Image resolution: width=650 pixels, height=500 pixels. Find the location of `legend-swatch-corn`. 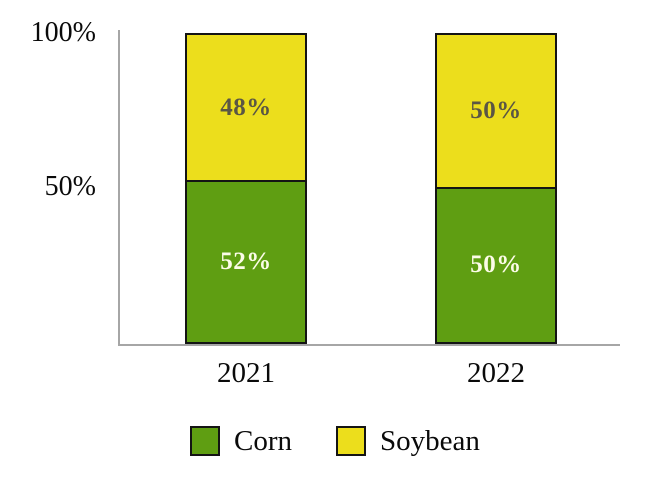

legend-swatch-corn is located at coordinates (205, 441).